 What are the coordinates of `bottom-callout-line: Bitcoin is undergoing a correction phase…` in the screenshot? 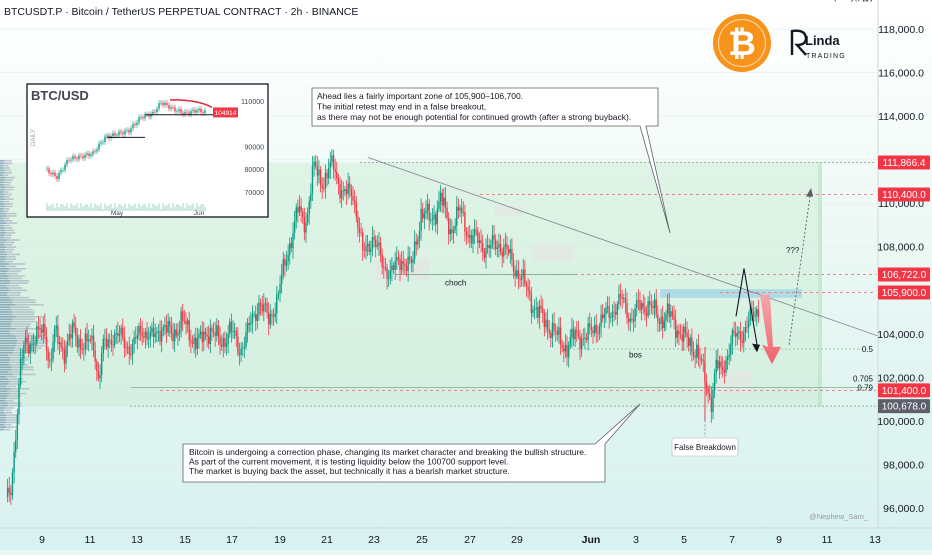 It's located at (387, 452).